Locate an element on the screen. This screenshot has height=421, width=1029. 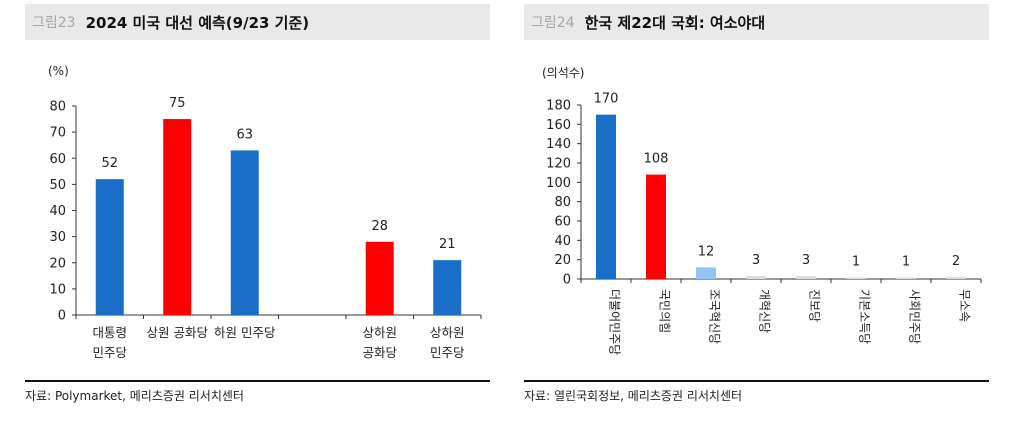
x-category-label: 대통령 is located at coordinates (109, 332).